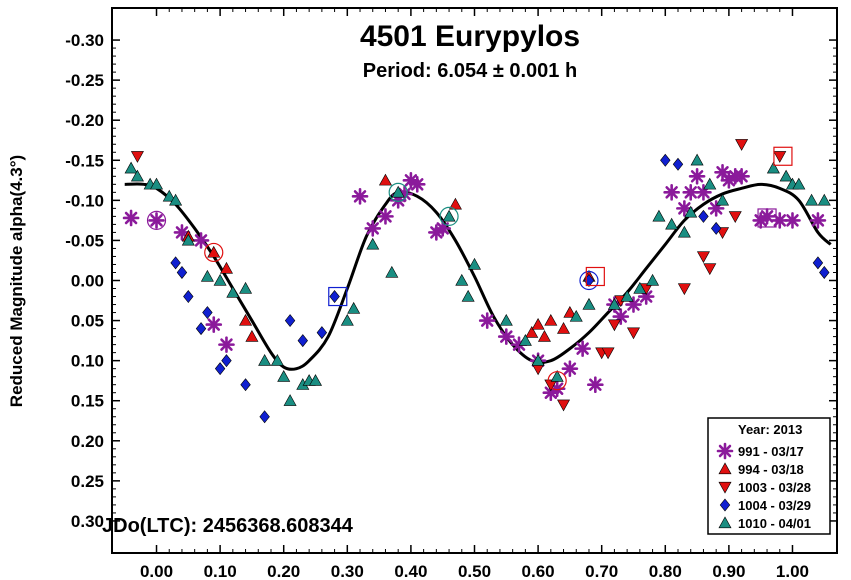  What do you see at coordinates (16, 281) in the screenshot?
I see `y-axis-label: Reduced Magnitude alpha(4.3°)` at bounding box center [16, 281].